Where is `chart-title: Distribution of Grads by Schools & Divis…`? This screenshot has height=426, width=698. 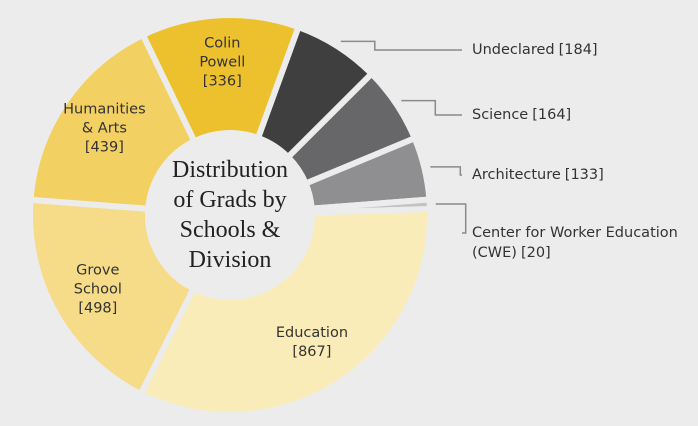 chart-title: Distribution of Grads by Schools & Divis… is located at coordinates (229, 215).